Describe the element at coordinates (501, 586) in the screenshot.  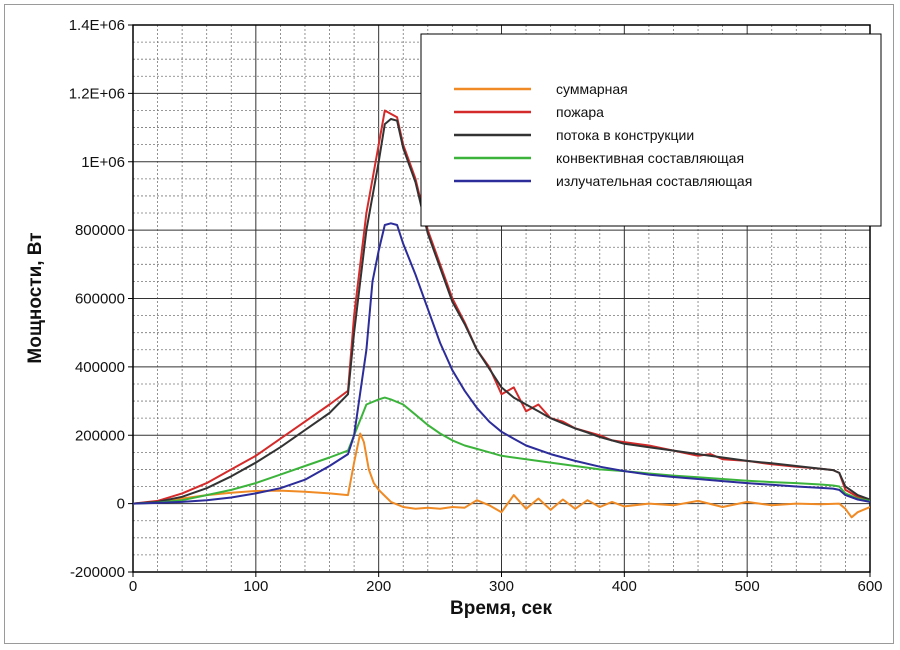
I see `x-tick-label: 300` at that location.